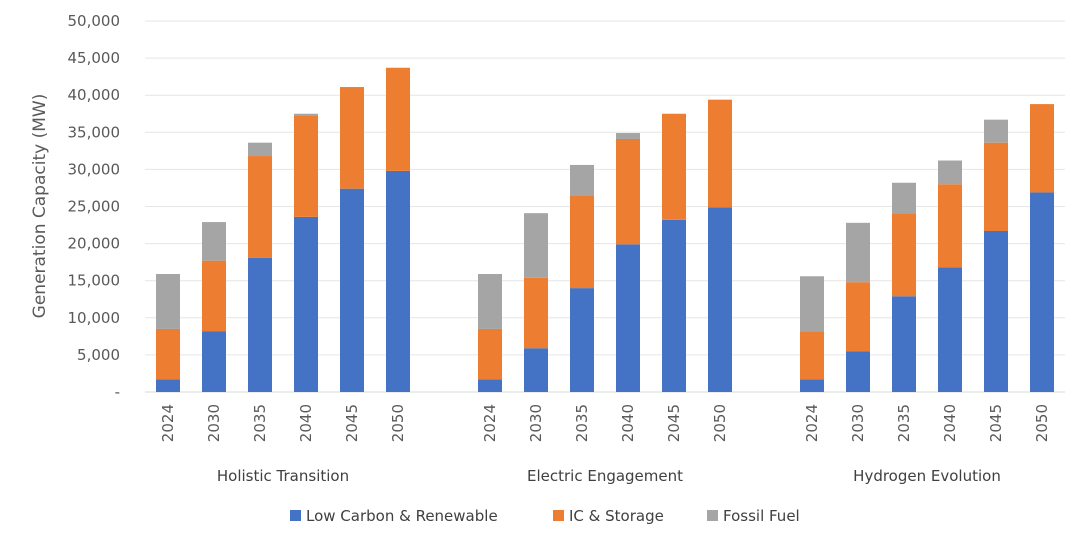 Image resolution: width=1090 pixels, height=546 pixels. What do you see at coordinates (605, 476) in the screenshot?
I see `group-label: Electric Engagement` at bounding box center [605, 476].